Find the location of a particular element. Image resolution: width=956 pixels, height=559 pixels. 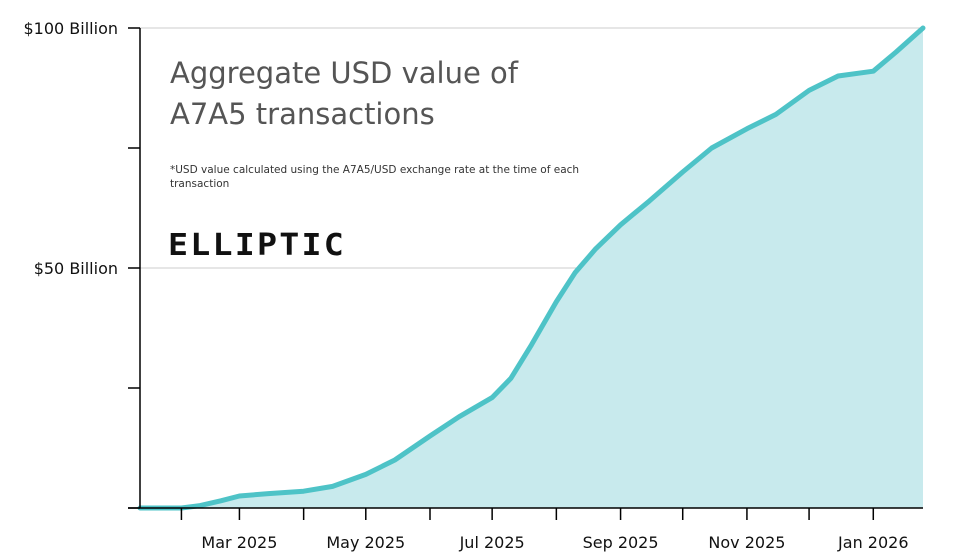

x-tick-label: Sep 2025 is located at coordinates (621, 542).